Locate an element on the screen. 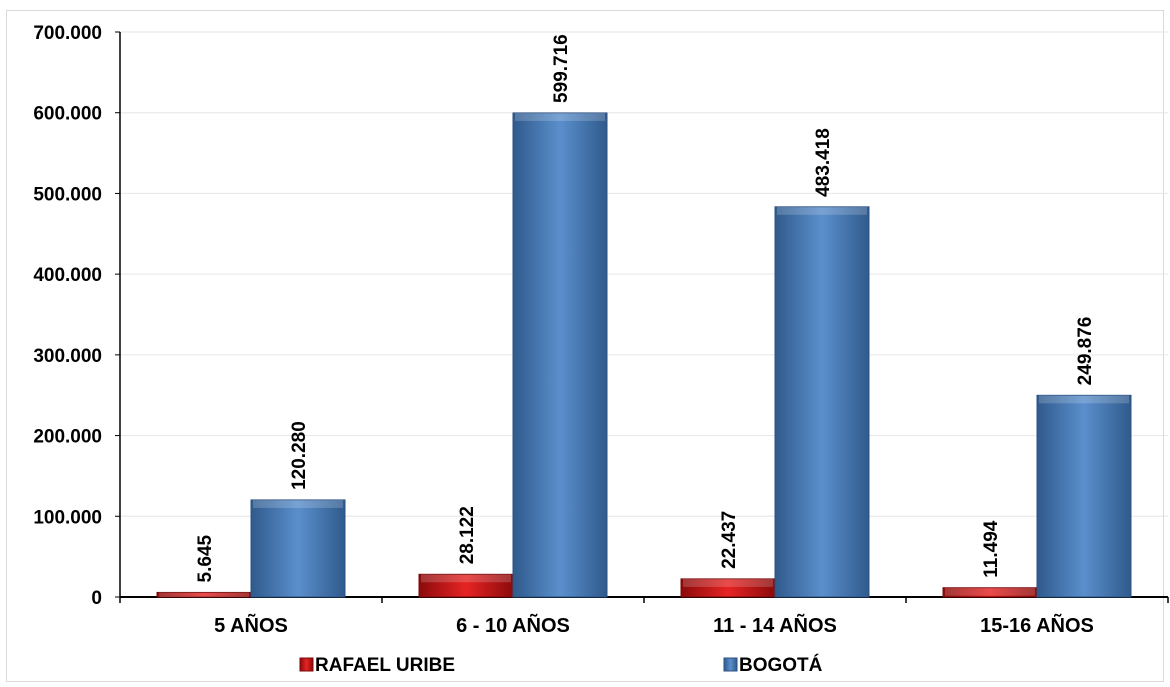  data-label-rafael-uribe-11-14-anos: 22.437 is located at coordinates (729, 540).